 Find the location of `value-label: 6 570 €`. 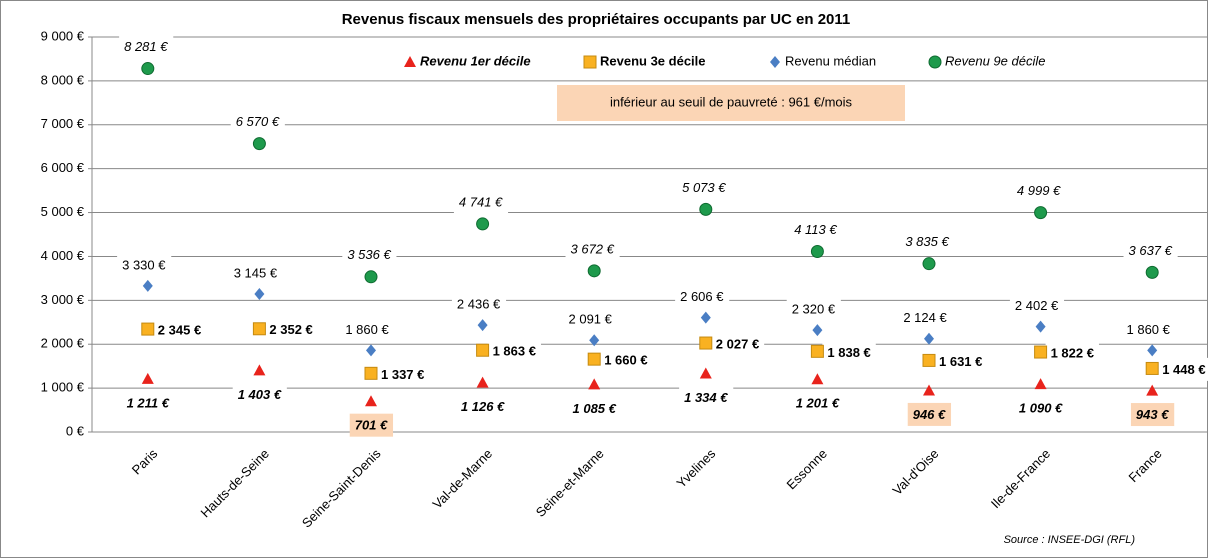

value-label: 6 570 € is located at coordinates (258, 121).